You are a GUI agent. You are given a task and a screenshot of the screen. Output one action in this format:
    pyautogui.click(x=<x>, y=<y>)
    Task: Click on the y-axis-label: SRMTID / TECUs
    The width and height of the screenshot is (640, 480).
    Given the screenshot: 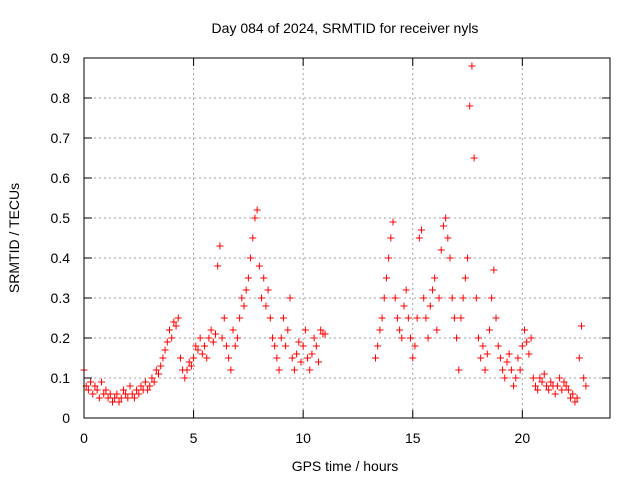 What is the action you would take?
    pyautogui.click(x=14, y=238)
    